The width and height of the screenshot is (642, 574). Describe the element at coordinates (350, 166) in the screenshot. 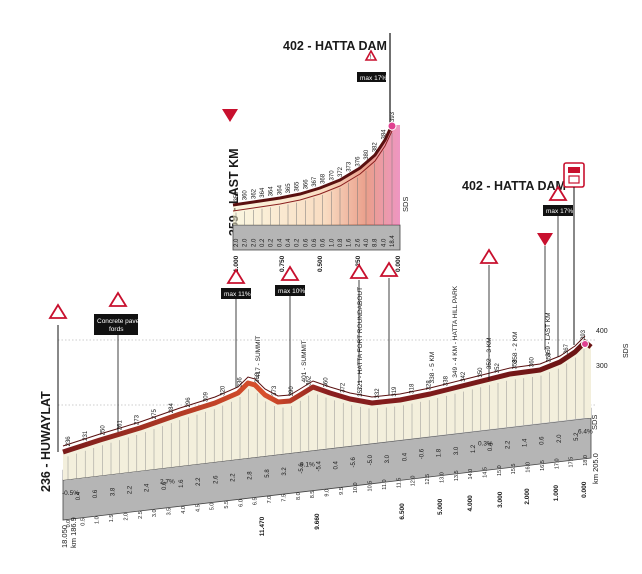

I see `inset-altitude: 373` at that location.